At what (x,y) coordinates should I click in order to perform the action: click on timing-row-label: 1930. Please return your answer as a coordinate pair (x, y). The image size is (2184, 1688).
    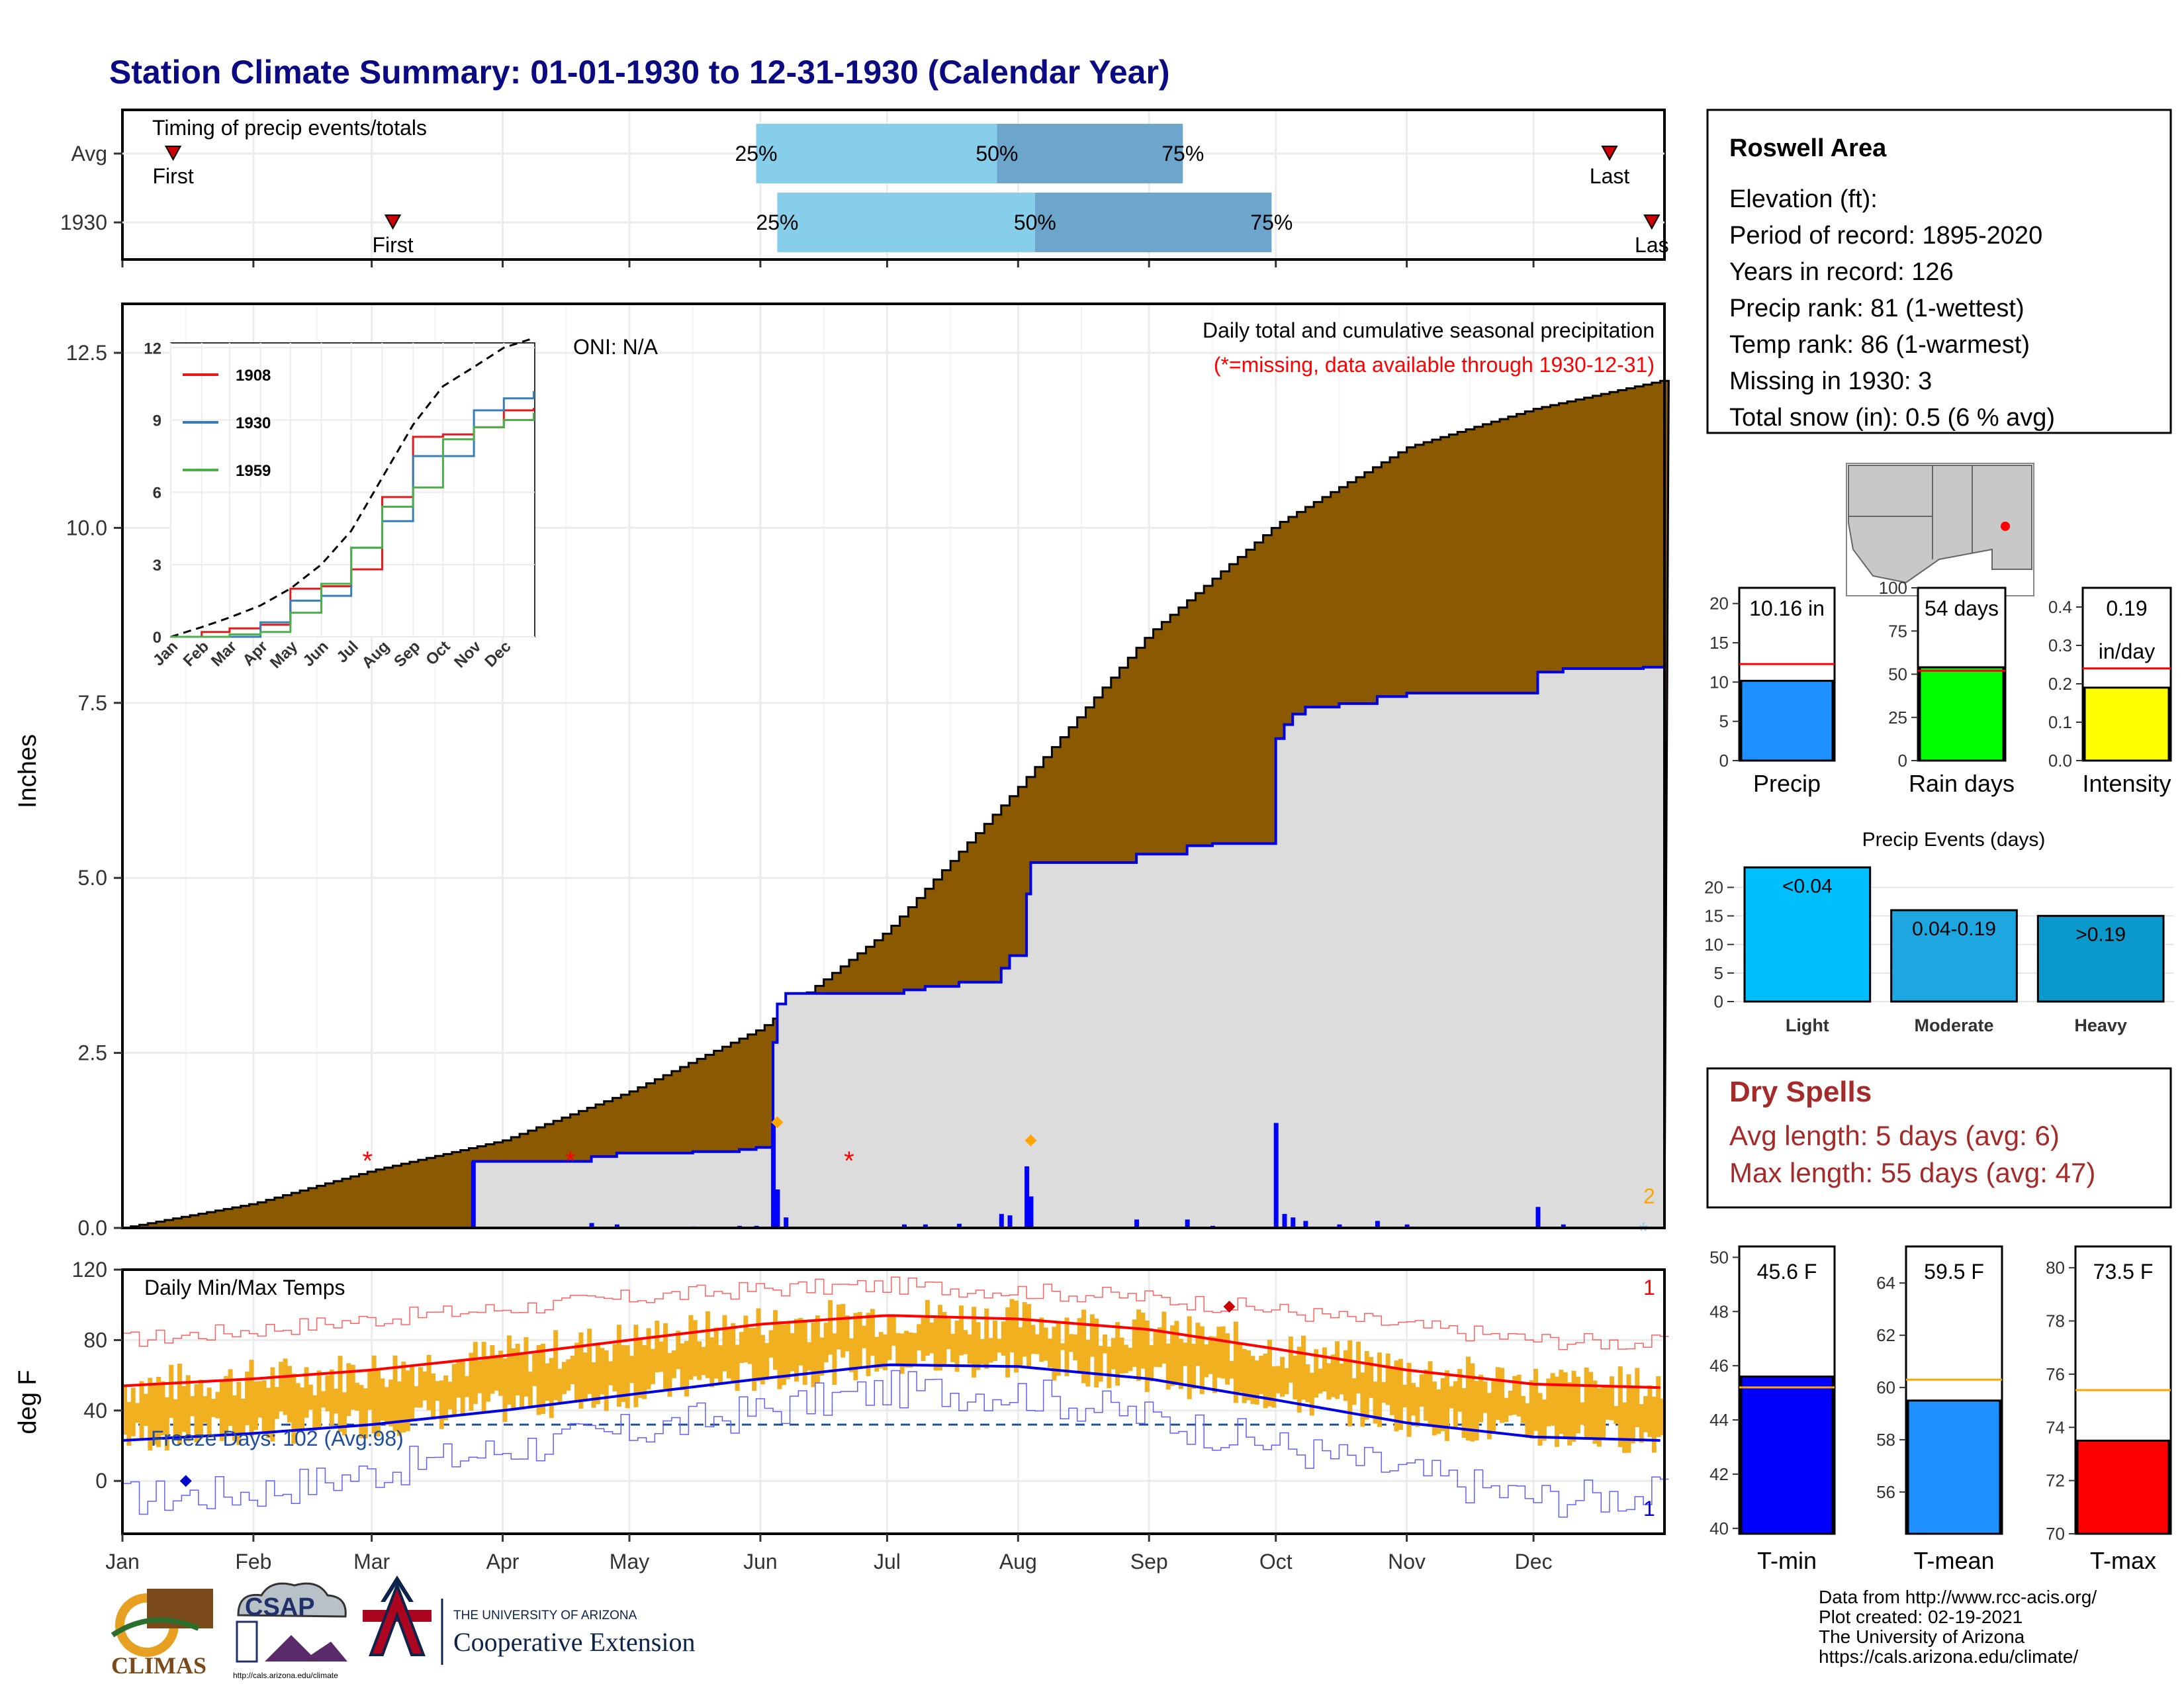
    Looking at the image, I should click on (83, 222).